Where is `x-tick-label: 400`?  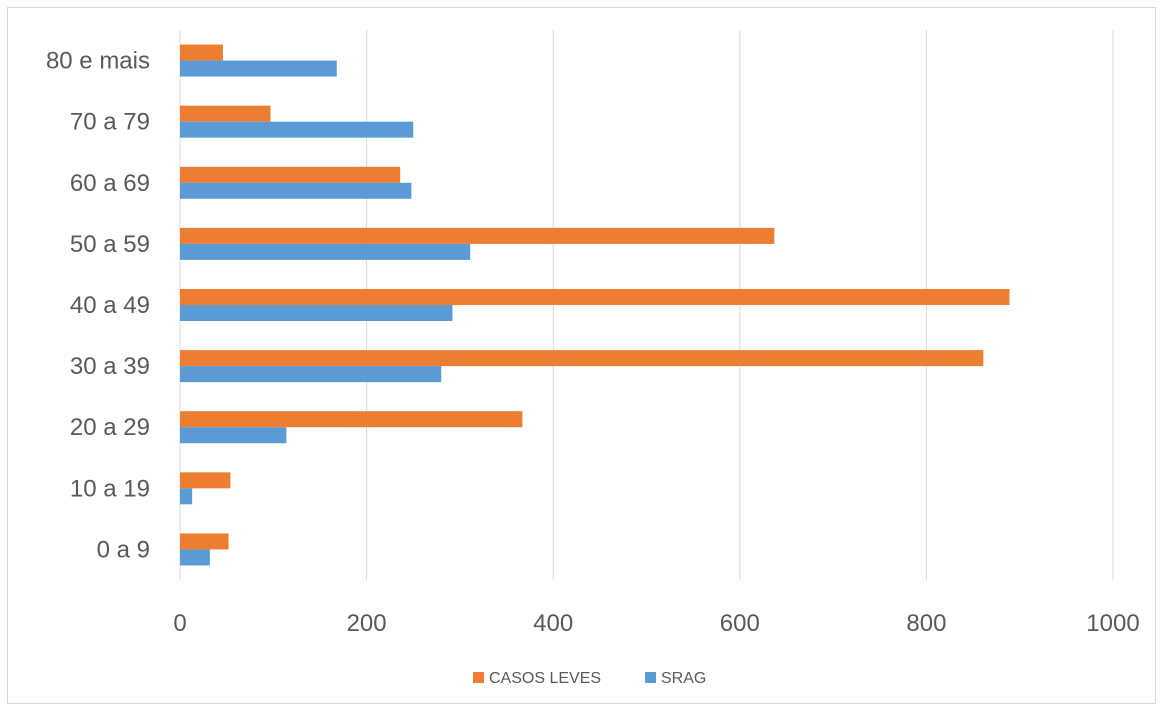 x-tick-label: 400 is located at coordinates (553, 623).